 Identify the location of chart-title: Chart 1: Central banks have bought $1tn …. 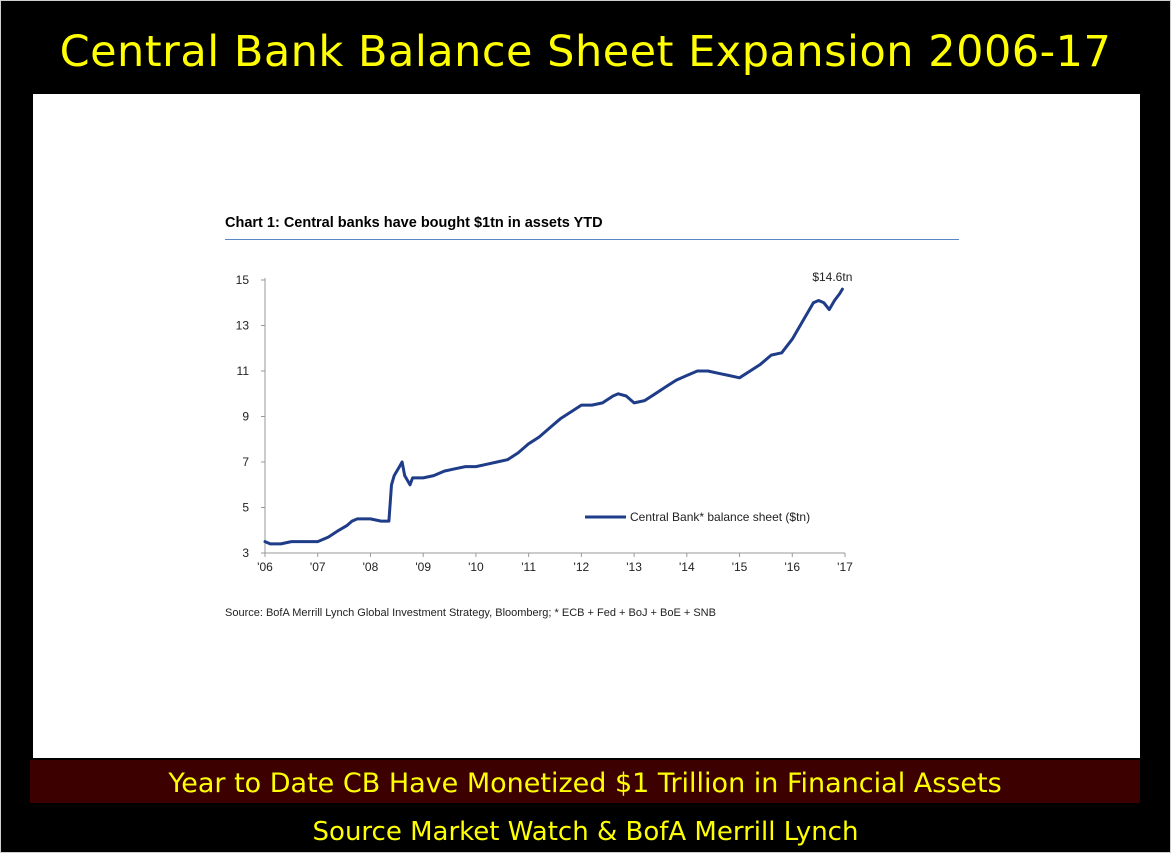
(414, 223).